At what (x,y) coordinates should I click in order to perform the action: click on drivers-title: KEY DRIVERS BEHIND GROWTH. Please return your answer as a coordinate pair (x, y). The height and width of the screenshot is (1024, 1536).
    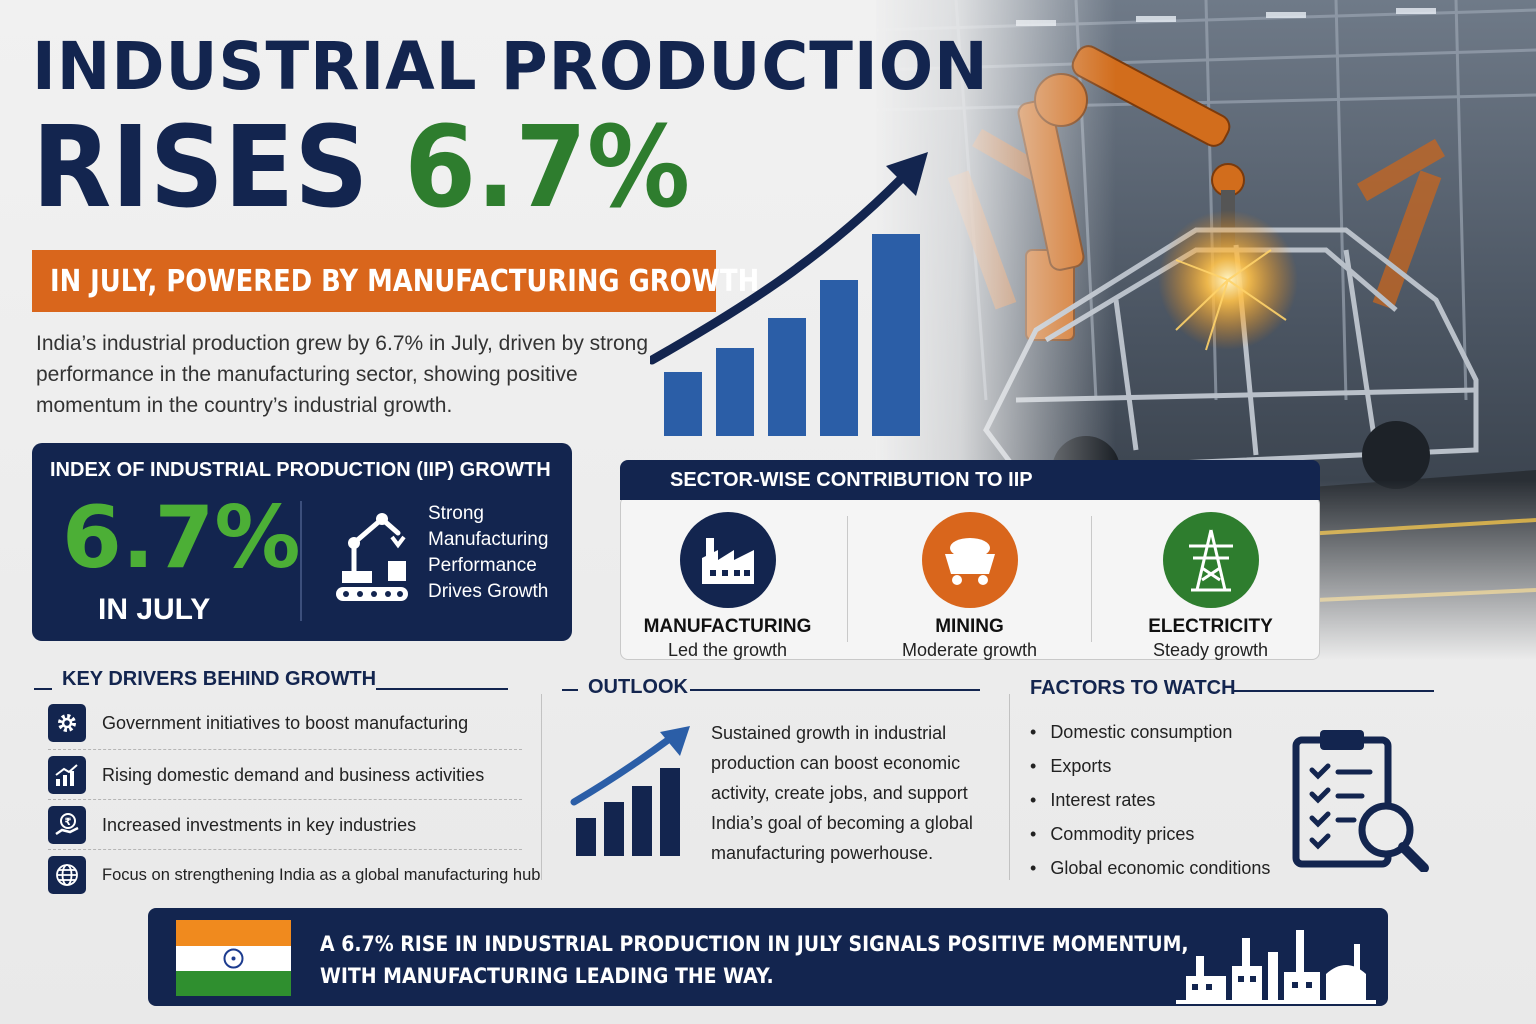
    Looking at the image, I should click on (219, 679).